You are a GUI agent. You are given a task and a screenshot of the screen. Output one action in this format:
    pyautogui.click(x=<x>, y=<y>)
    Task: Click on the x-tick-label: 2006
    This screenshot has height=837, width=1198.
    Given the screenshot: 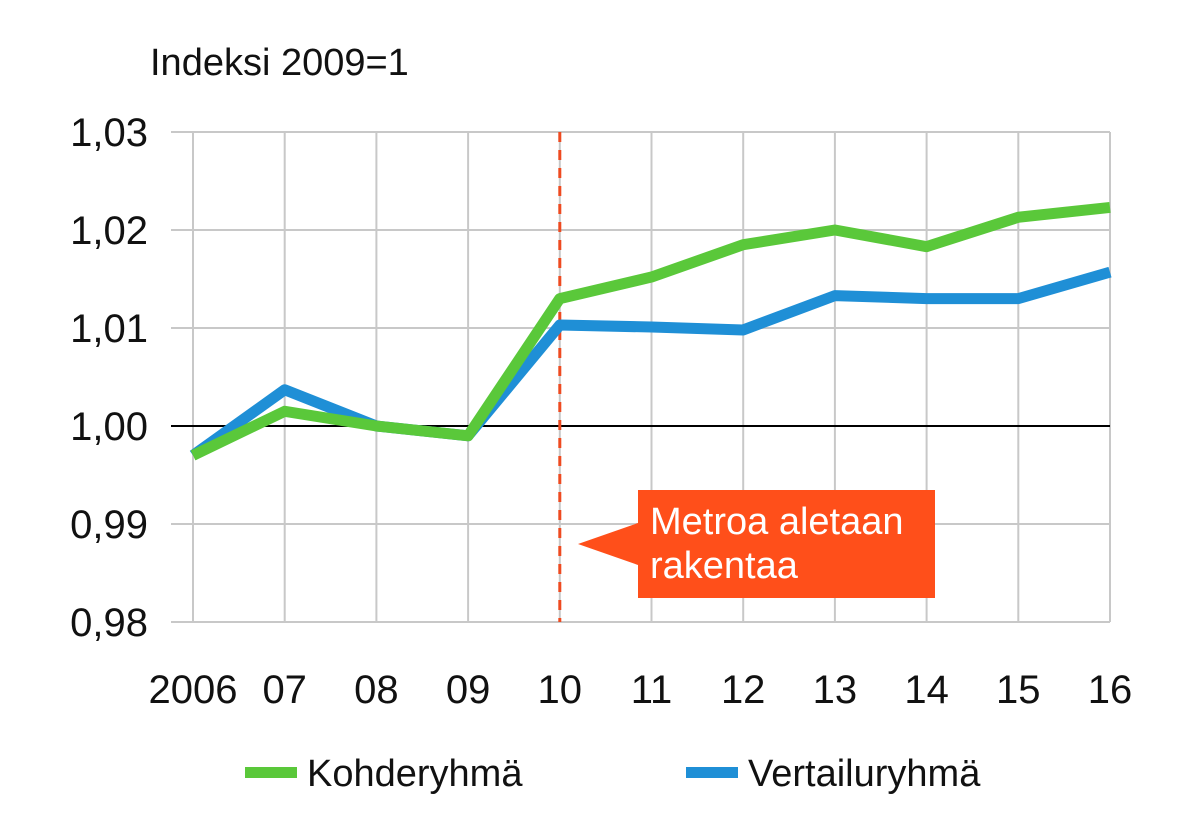 What is the action you would take?
    pyautogui.click(x=193, y=690)
    